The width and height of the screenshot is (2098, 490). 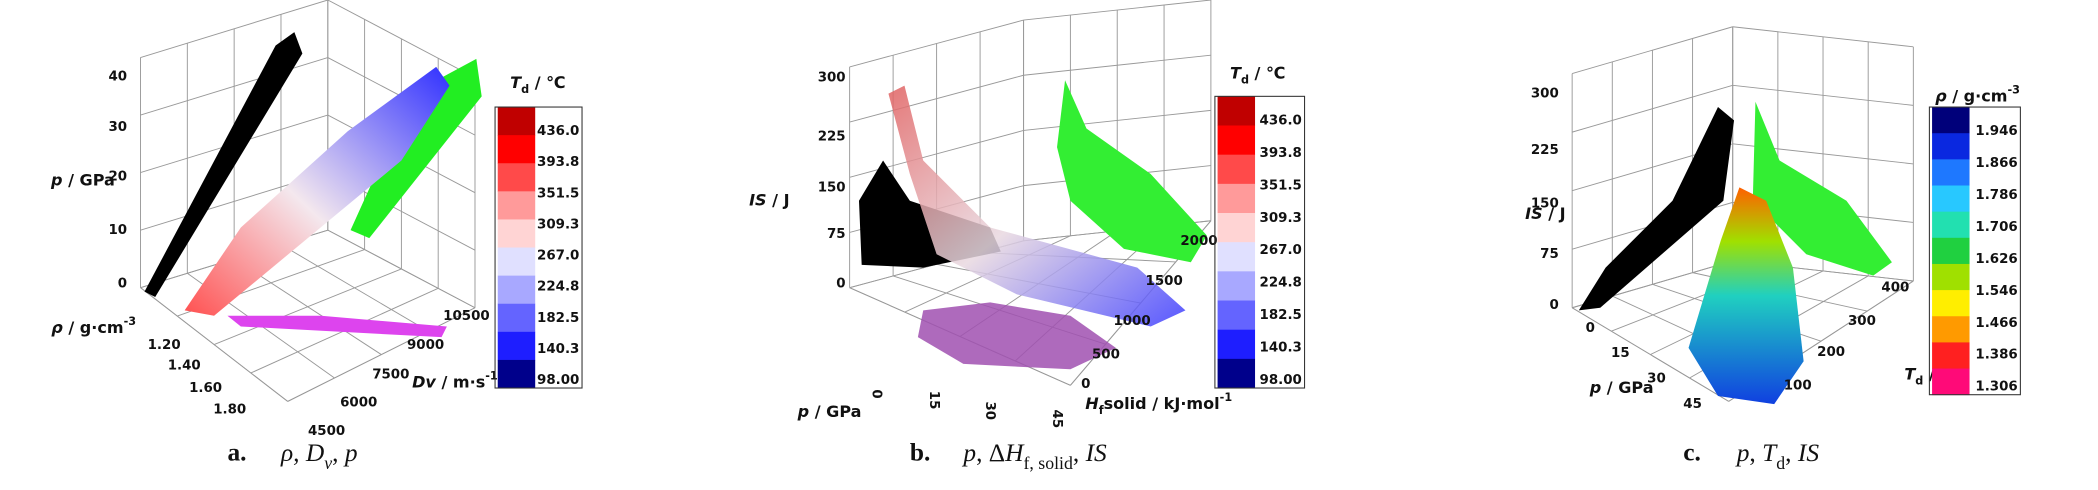 I want to click on x-tick-label: 0, so click(x=1085, y=384).